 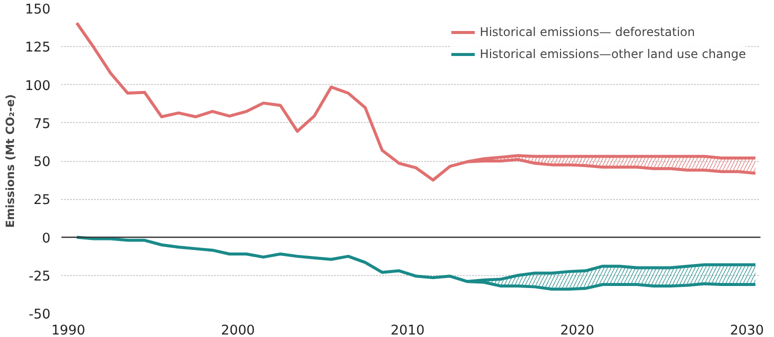 What do you see at coordinates (747, 330) in the screenshot?
I see `x-tick-label: 2030` at bounding box center [747, 330].